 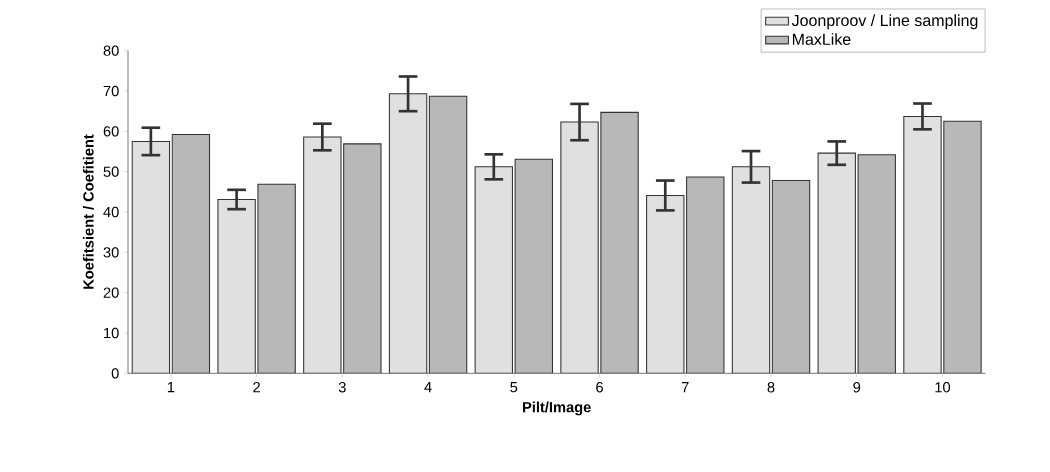 I want to click on y-tick-label: 30, so click(x=111, y=252).